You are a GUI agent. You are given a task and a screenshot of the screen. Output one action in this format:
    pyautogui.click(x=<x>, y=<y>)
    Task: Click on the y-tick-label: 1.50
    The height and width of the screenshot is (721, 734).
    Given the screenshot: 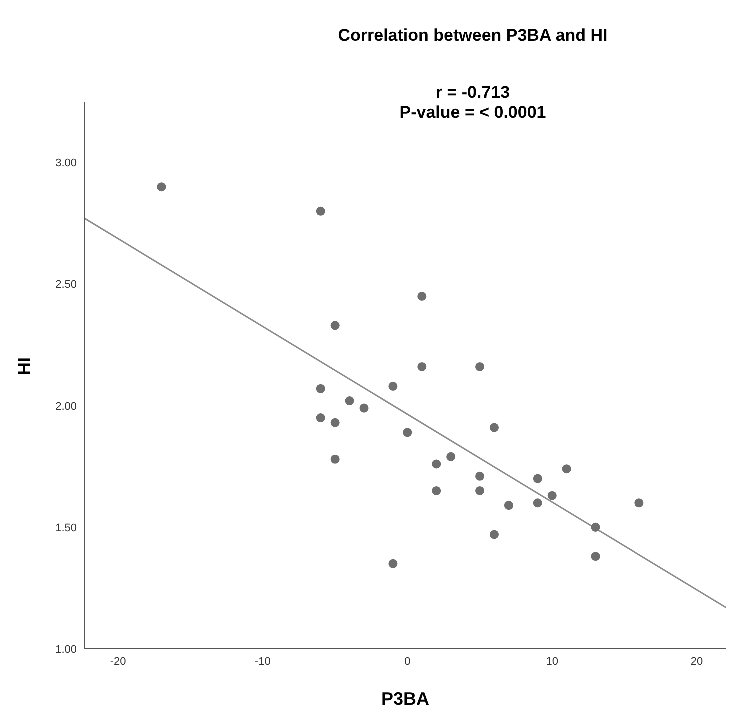 What is the action you would take?
    pyautogui.click(x=66, y=528)
    